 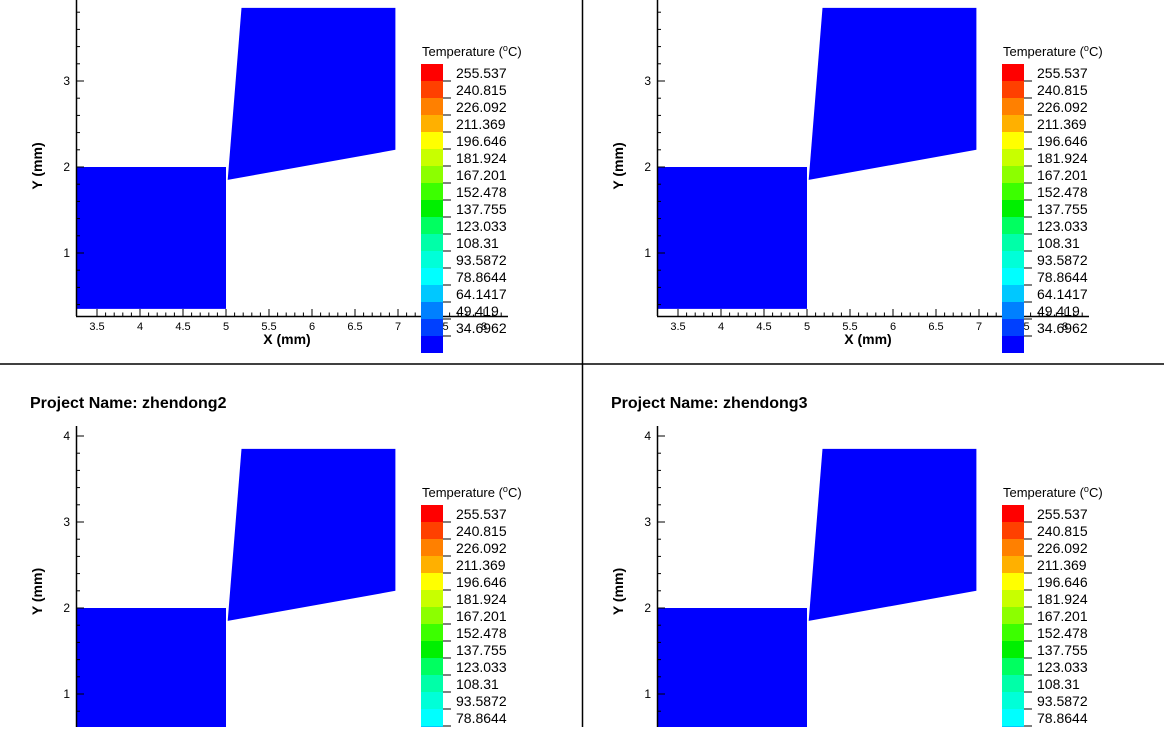 What do you see at coordinates (709, 403) in the screenshot?
I see `project-name-title: Project Name: zhendong3` at bounding box center [709, 403].